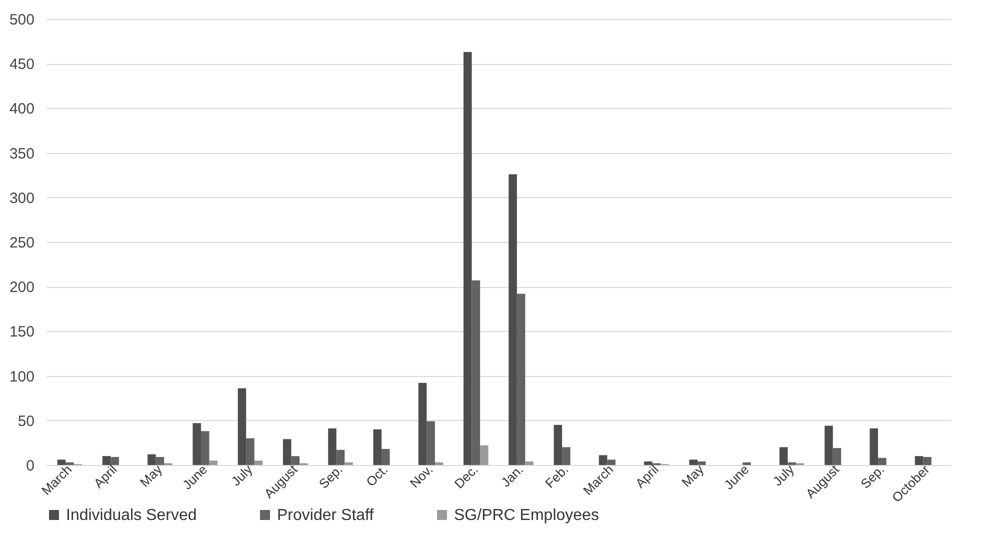  I want to click on x-tick-label: Nov., so click(421, 476).